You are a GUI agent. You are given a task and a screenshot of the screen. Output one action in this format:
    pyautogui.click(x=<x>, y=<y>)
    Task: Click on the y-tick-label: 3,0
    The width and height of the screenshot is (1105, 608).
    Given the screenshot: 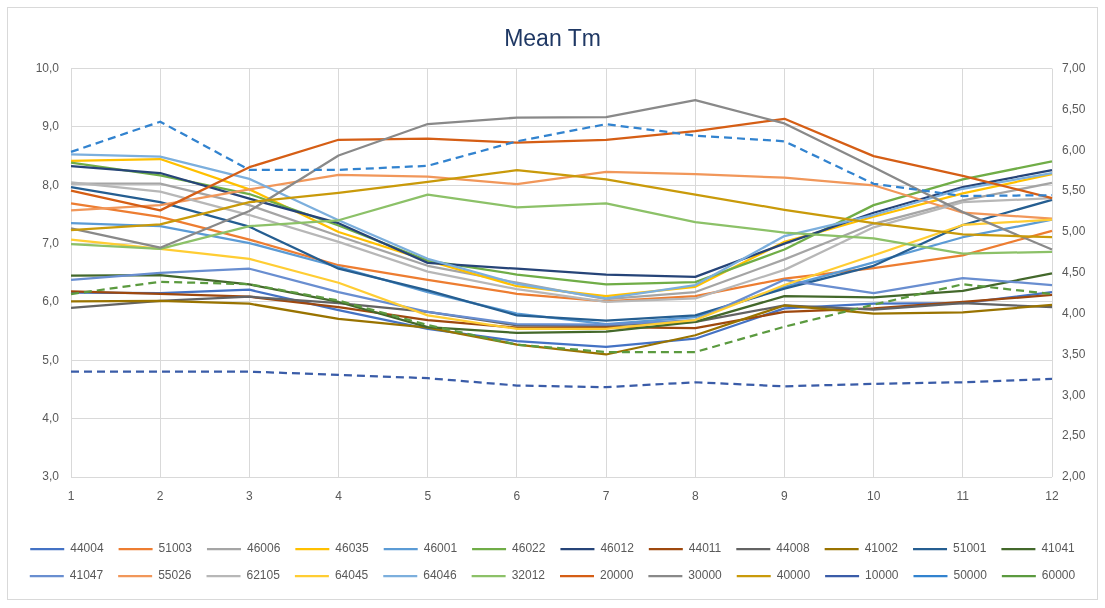 What is the action you would take?
    pyautogui.click(x=51, y=476)
    